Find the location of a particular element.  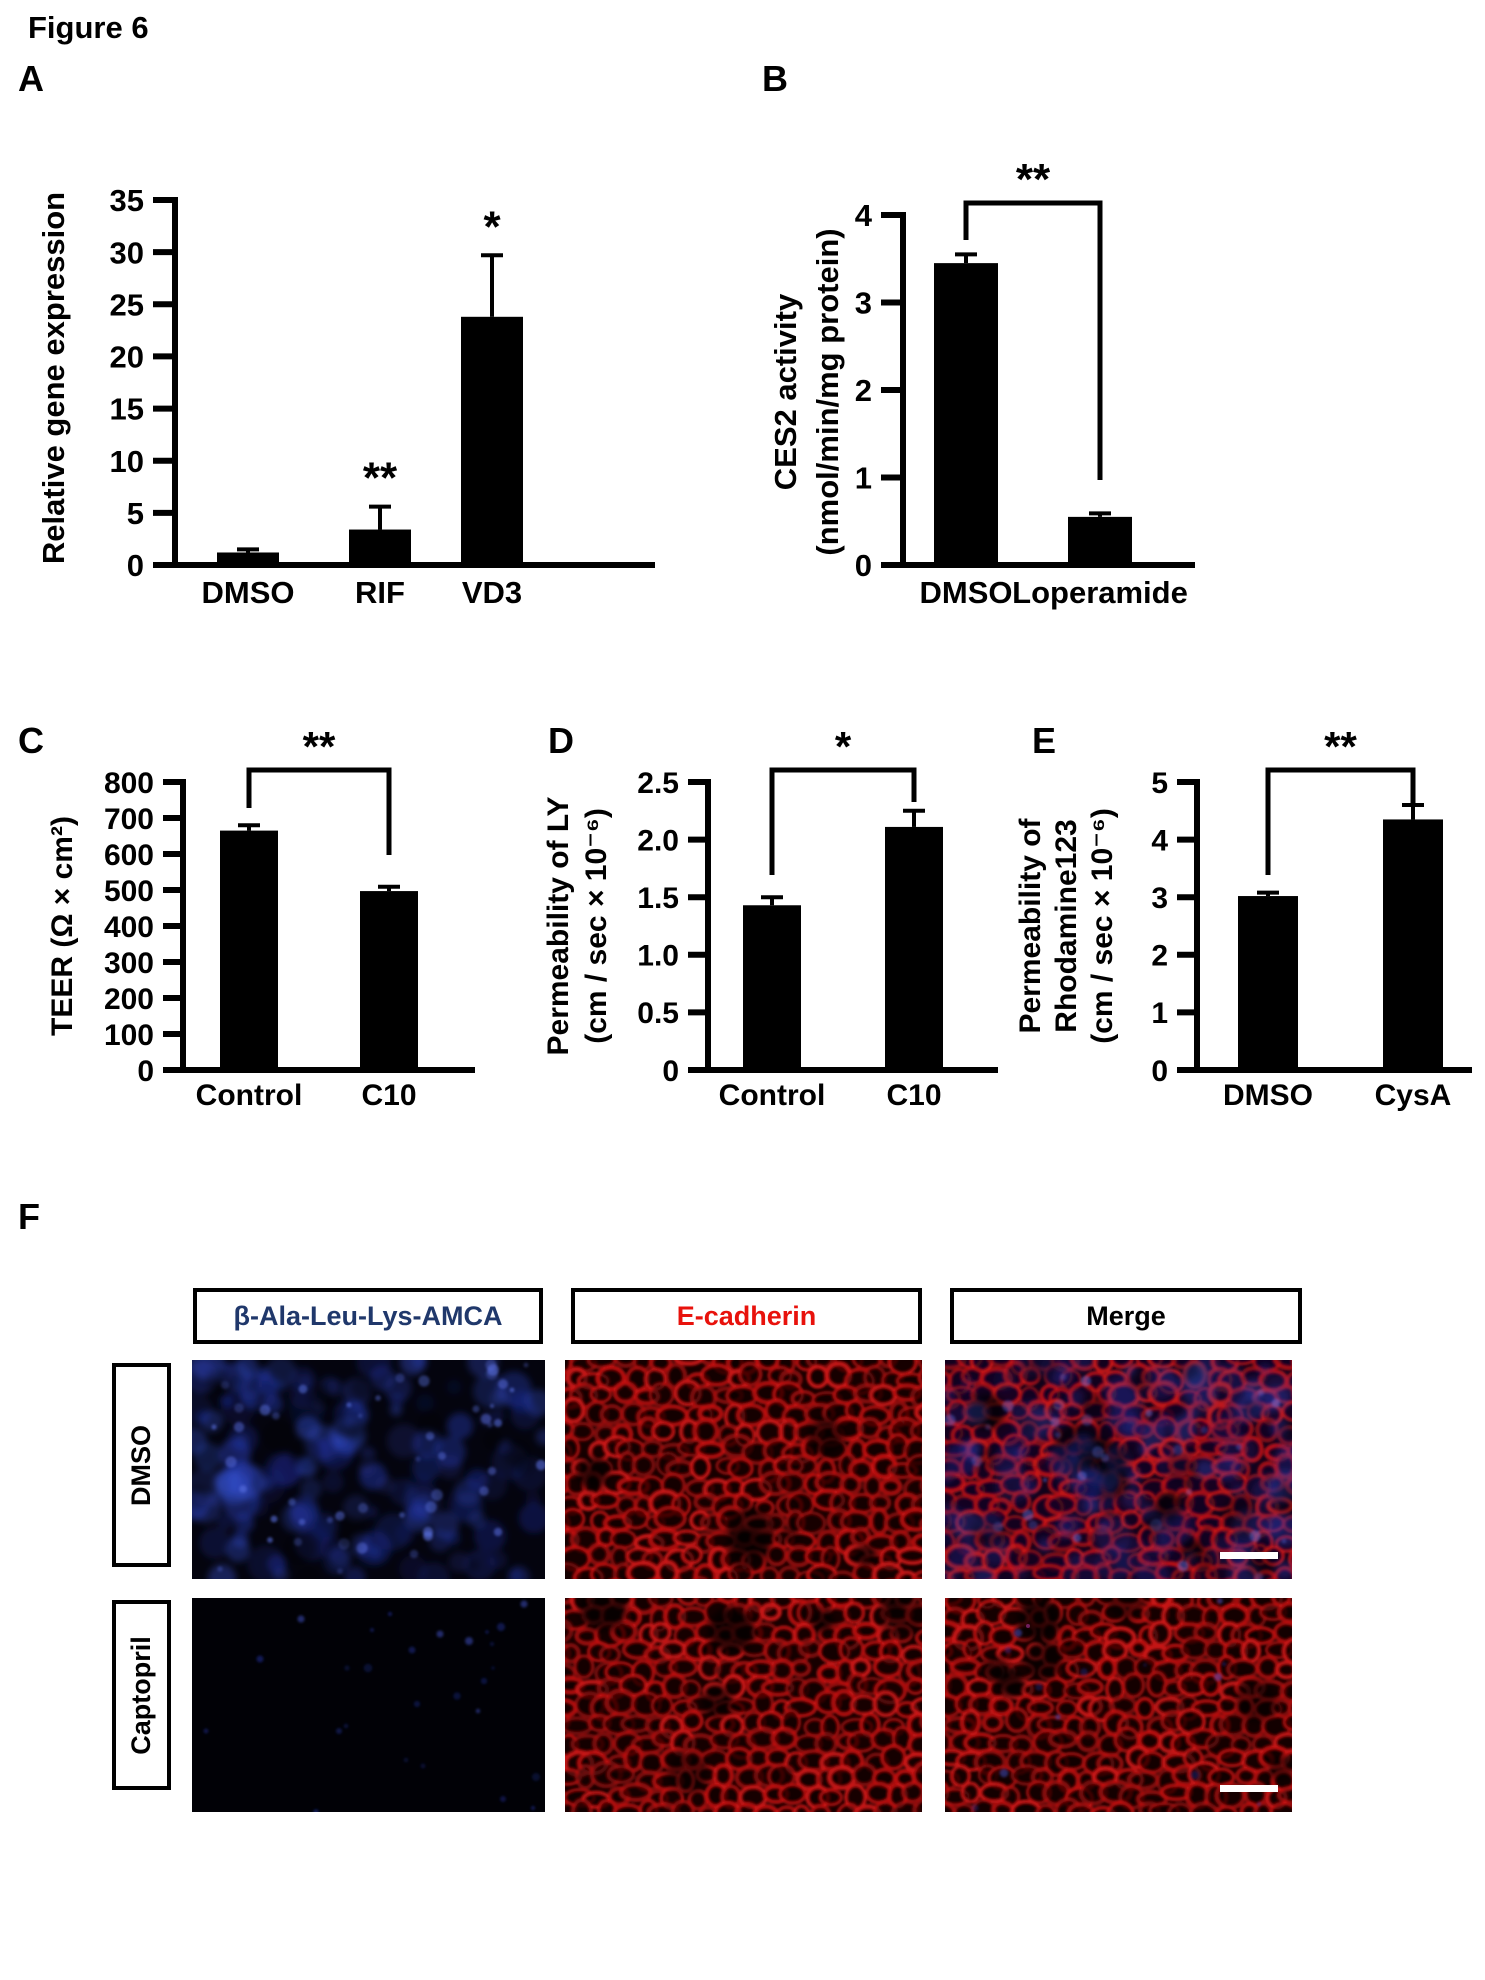

y-tick-label: 1.0 is located at coordinates (658, 956).